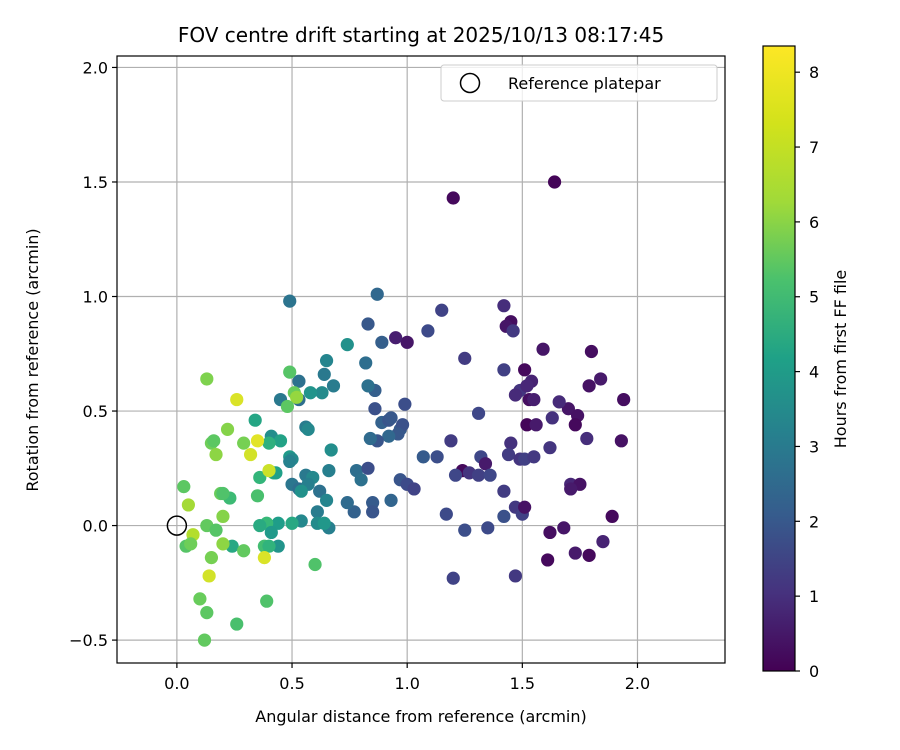  Describe the element at coordinates (95, 67) in the screenshot. I see `y-tick-label: 2.0` at that location.